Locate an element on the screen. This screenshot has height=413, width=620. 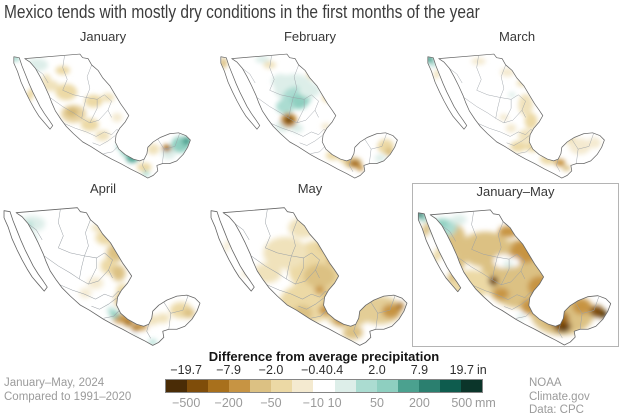
tick-in-2: −2.0 is located at coordinates (271, 370).